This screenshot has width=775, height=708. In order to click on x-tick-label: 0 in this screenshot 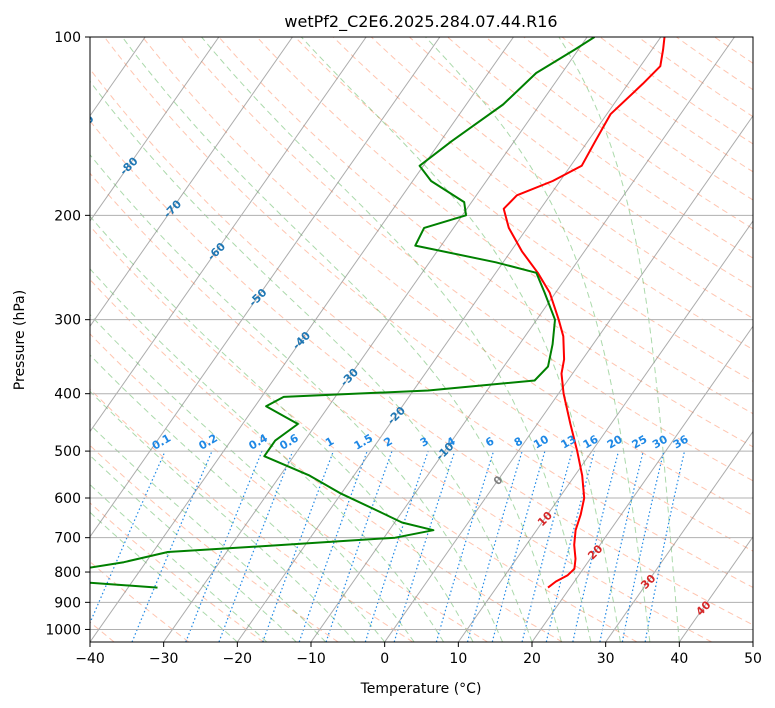, I will do `click(384, 659)`.